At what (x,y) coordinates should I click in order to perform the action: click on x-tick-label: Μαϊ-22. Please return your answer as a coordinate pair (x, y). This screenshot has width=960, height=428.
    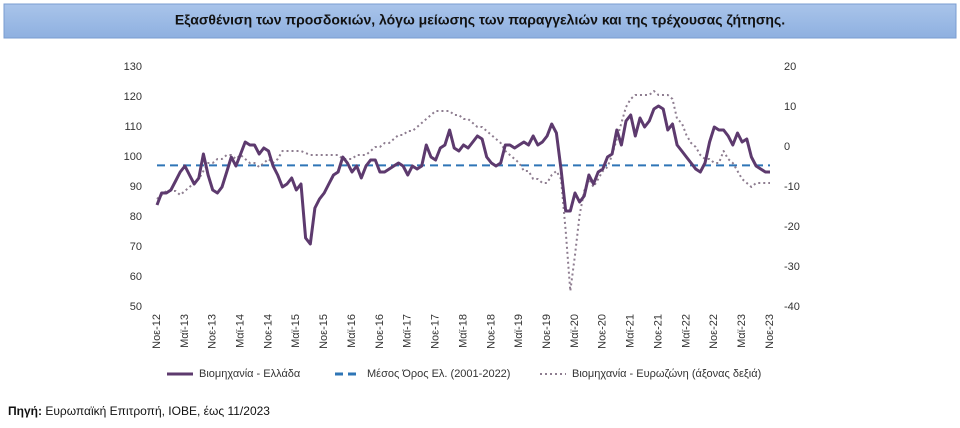
    Looking at the image, I should click on (686, 331).